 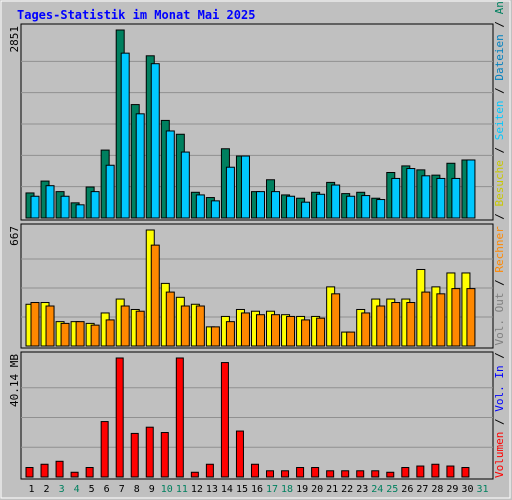 I want to click on x-tick-label: 5, so click(x=92, y=489).